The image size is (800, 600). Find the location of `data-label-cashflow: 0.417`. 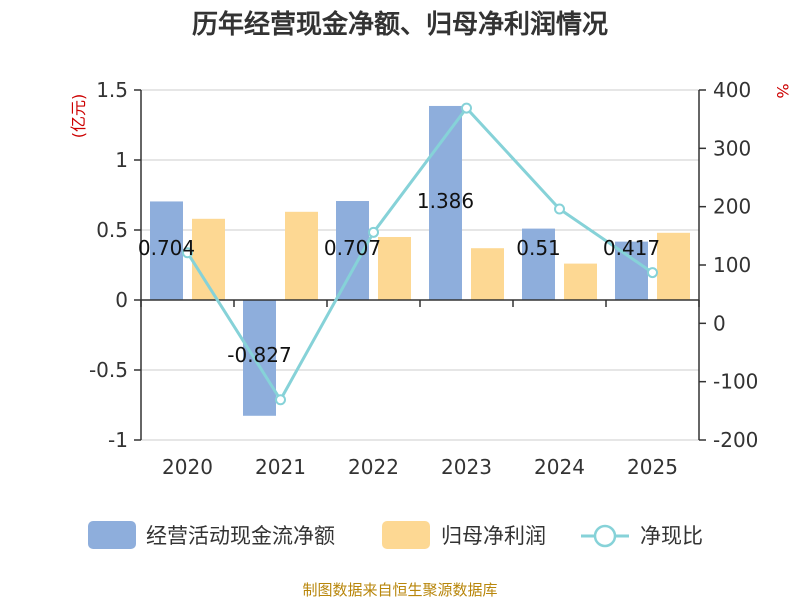

data-label-cashflow: 0.417 is located at coordinates (631, 248).